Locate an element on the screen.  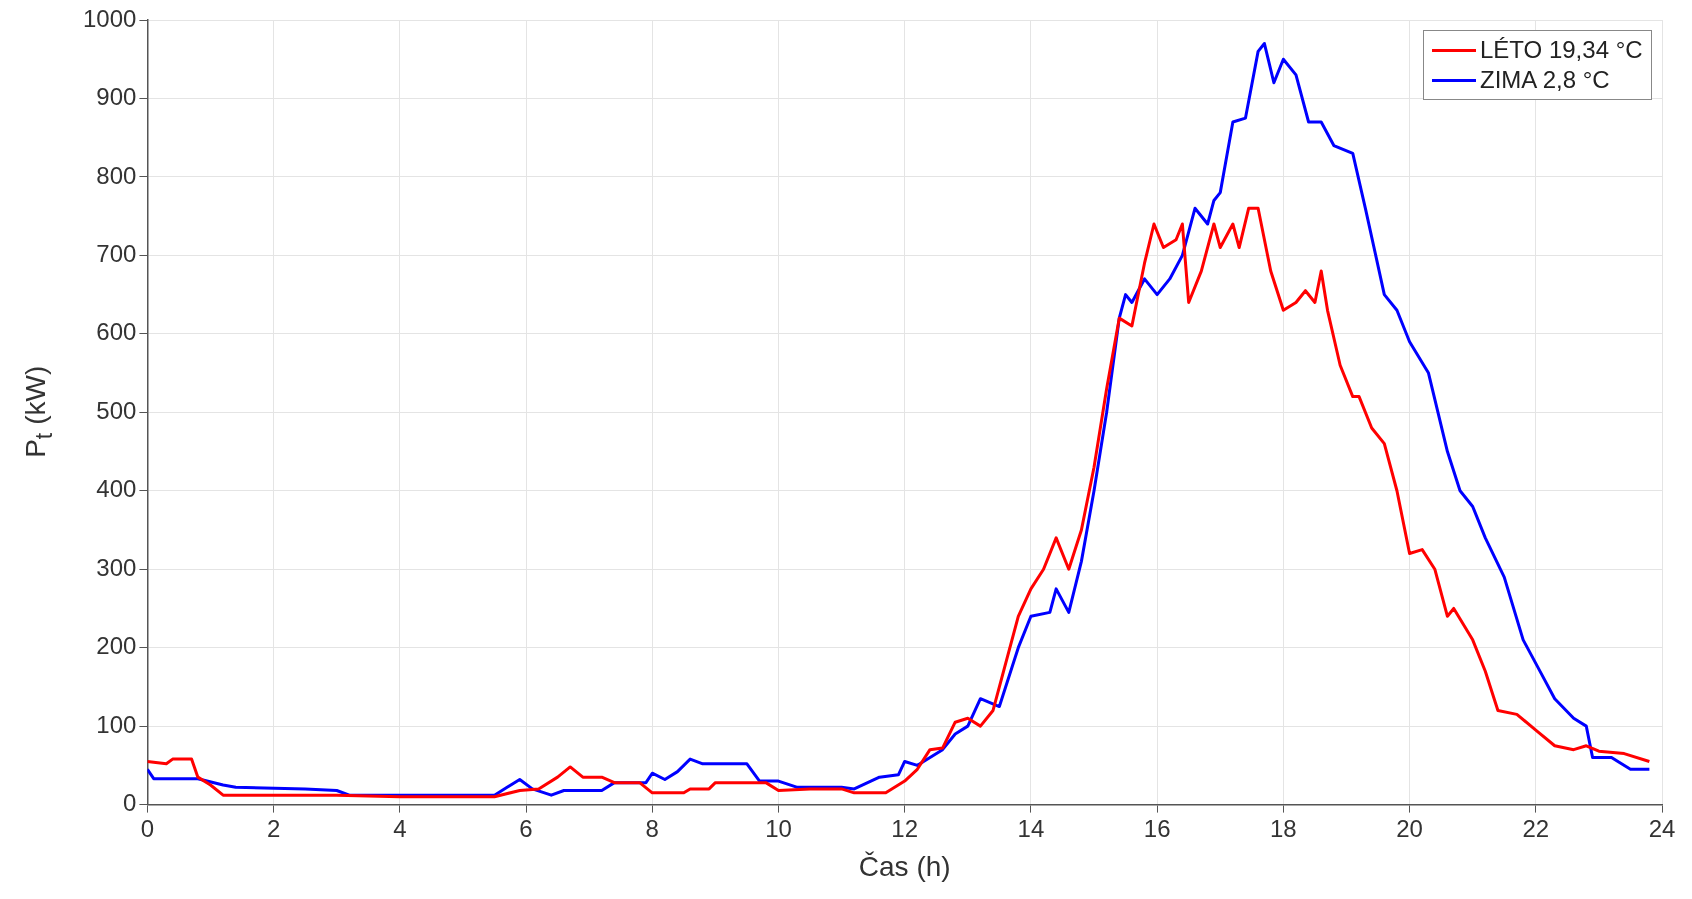
x-tick-label: 2 is located at coordinates (273, 828).